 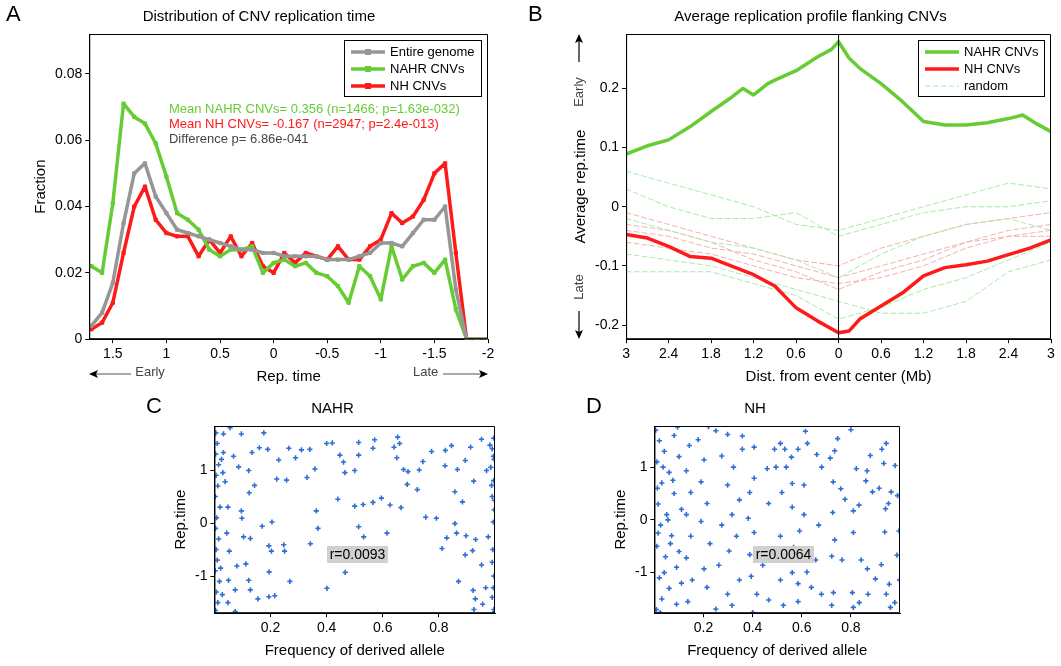 What do you see at coordinates (432, 51) in the screenshot?
I see `legend-label: Entire genome` at bounding box center [432, 51].